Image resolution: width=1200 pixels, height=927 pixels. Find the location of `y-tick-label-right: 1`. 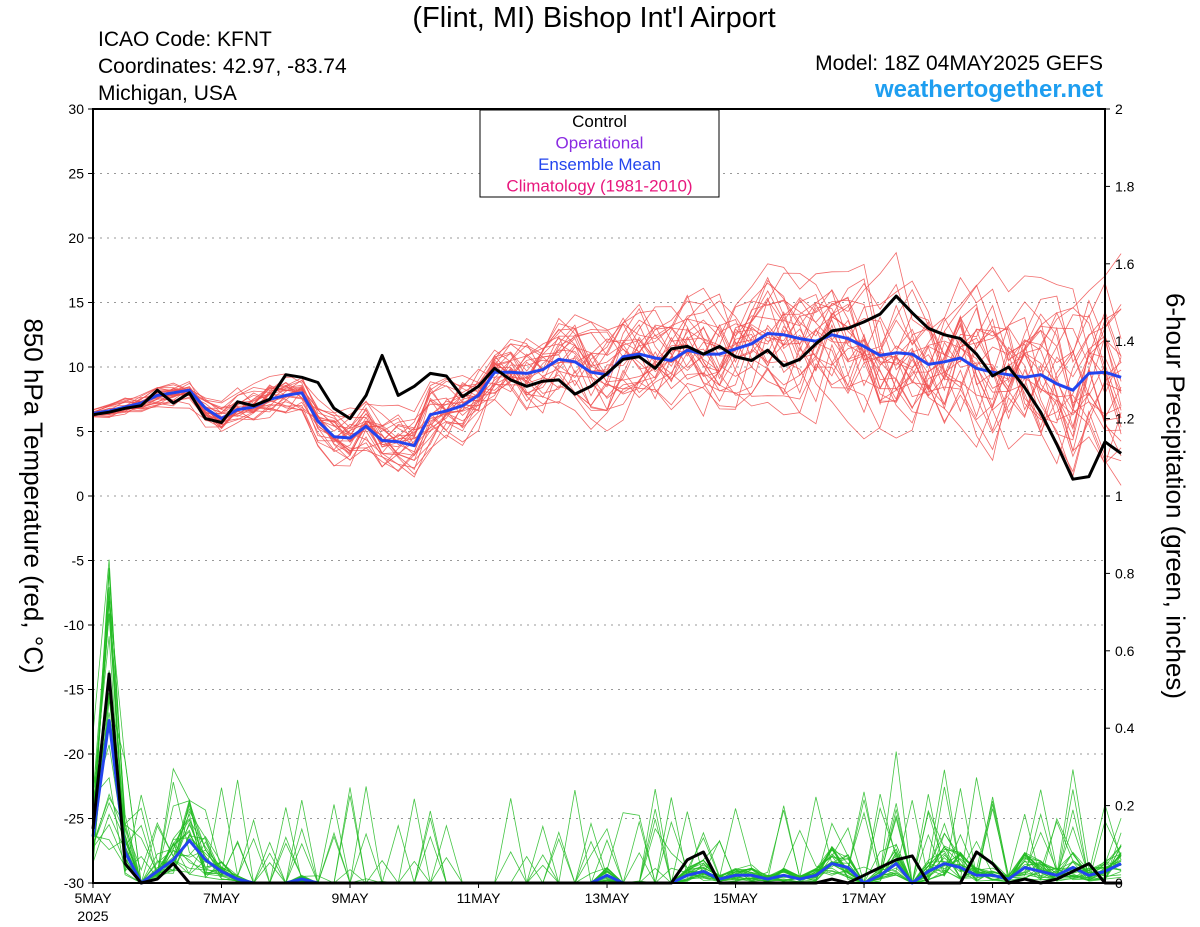

y-tick-label-right: 1 is located at coordinates (1119, 496).